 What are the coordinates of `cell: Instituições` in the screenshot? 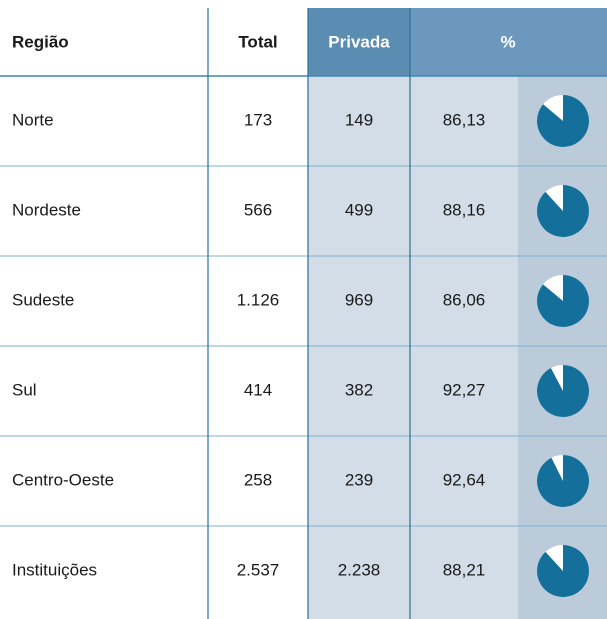 It's located at (54, 569).